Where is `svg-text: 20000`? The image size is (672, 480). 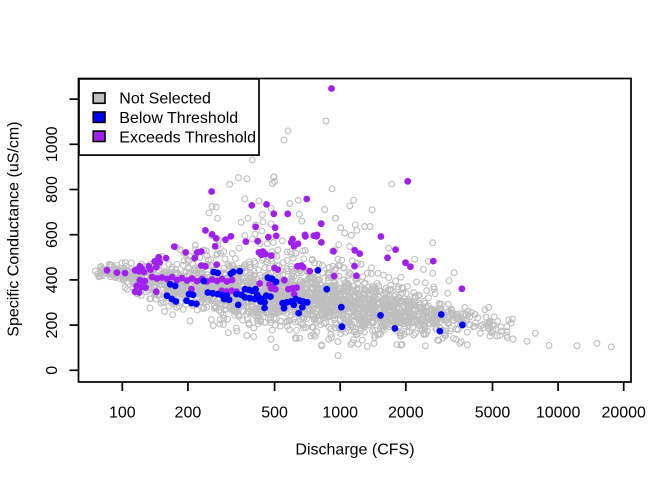 svg-text: 20000 is located at coordinates (623, 412).